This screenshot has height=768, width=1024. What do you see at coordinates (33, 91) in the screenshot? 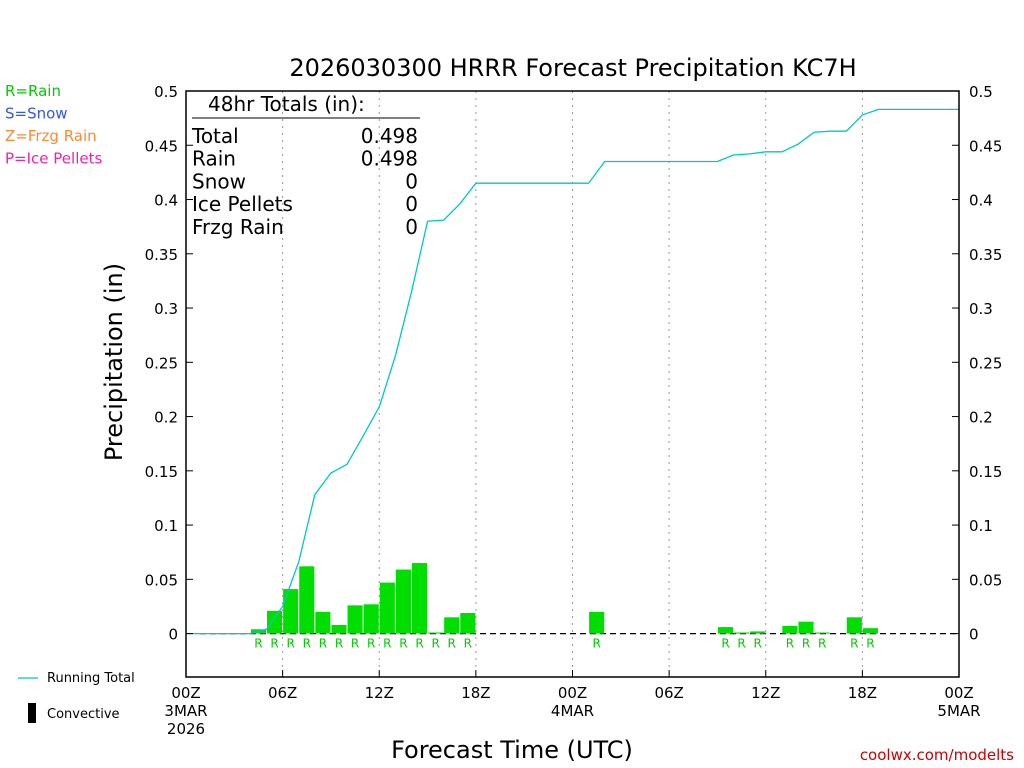
I see `precip-type-legend-entry: R=Rain` at bounding box center [33, 91].